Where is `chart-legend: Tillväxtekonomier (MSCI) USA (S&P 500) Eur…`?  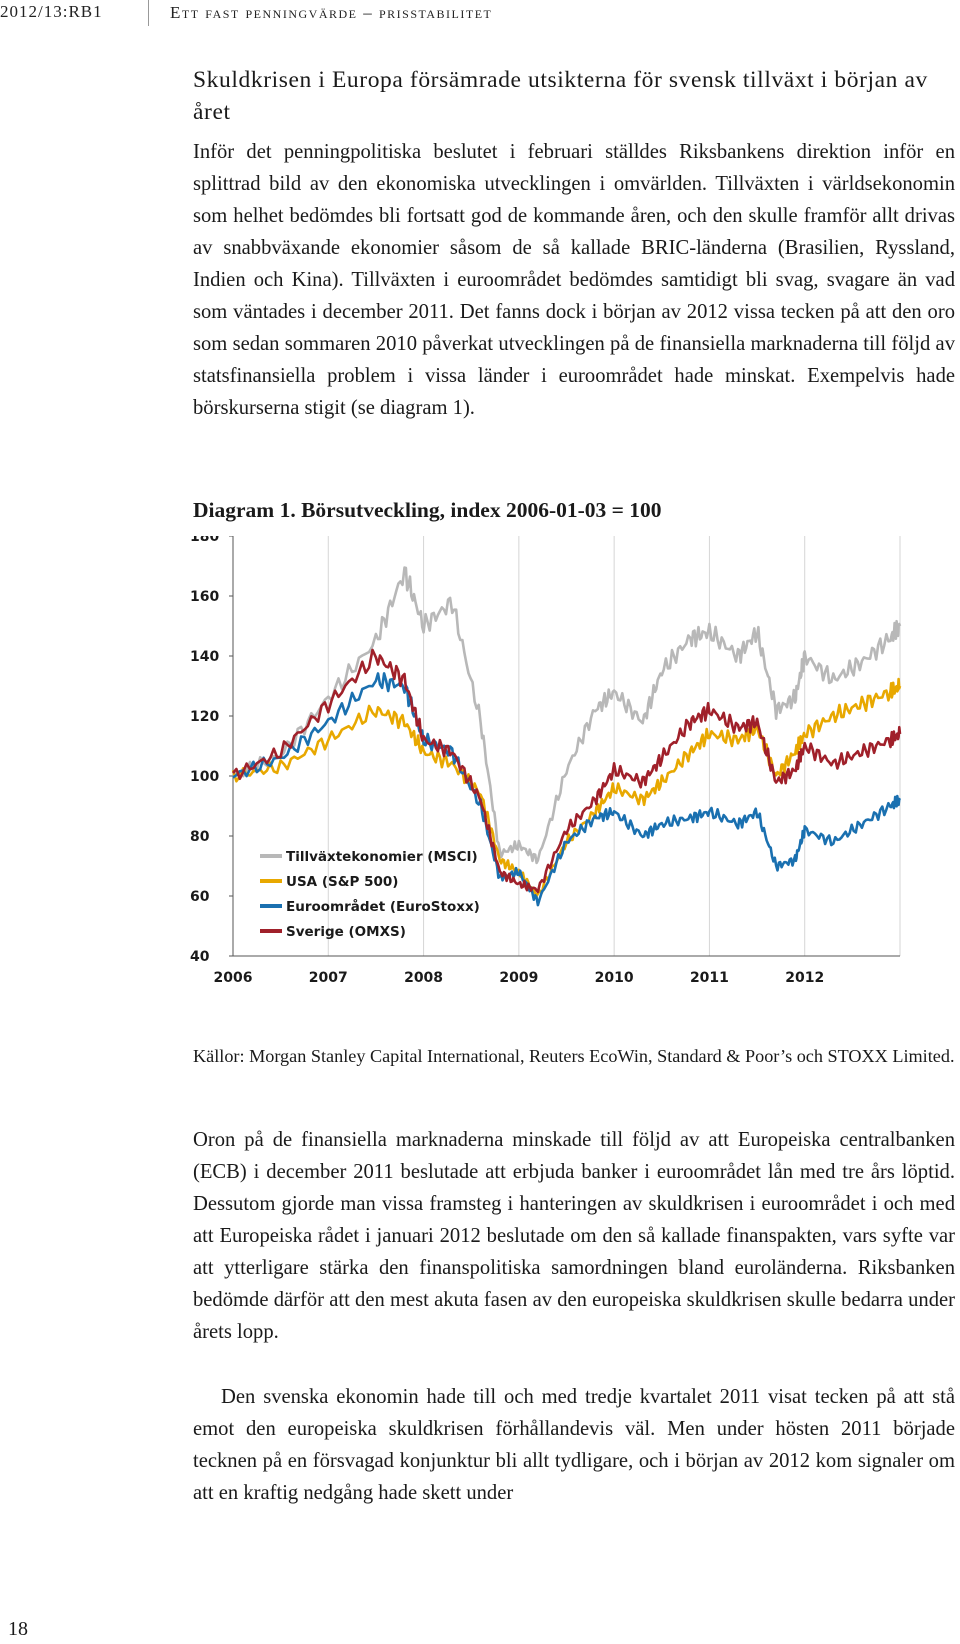 chart-legend: Tillväxtekonomier (MSCI) USA (S&P 500) Eur… is located at coordinates (370, 894).